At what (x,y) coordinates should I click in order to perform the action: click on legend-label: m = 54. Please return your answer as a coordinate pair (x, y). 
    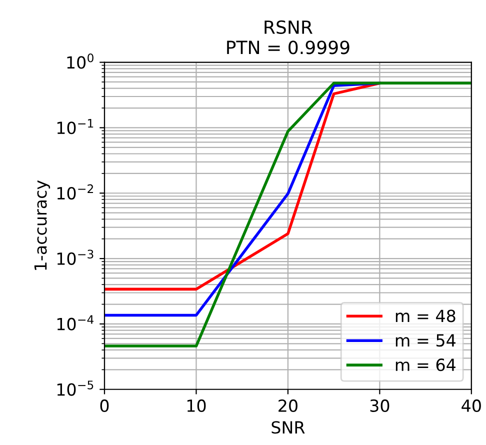
    Looking at the image, I should click on (426, 340).